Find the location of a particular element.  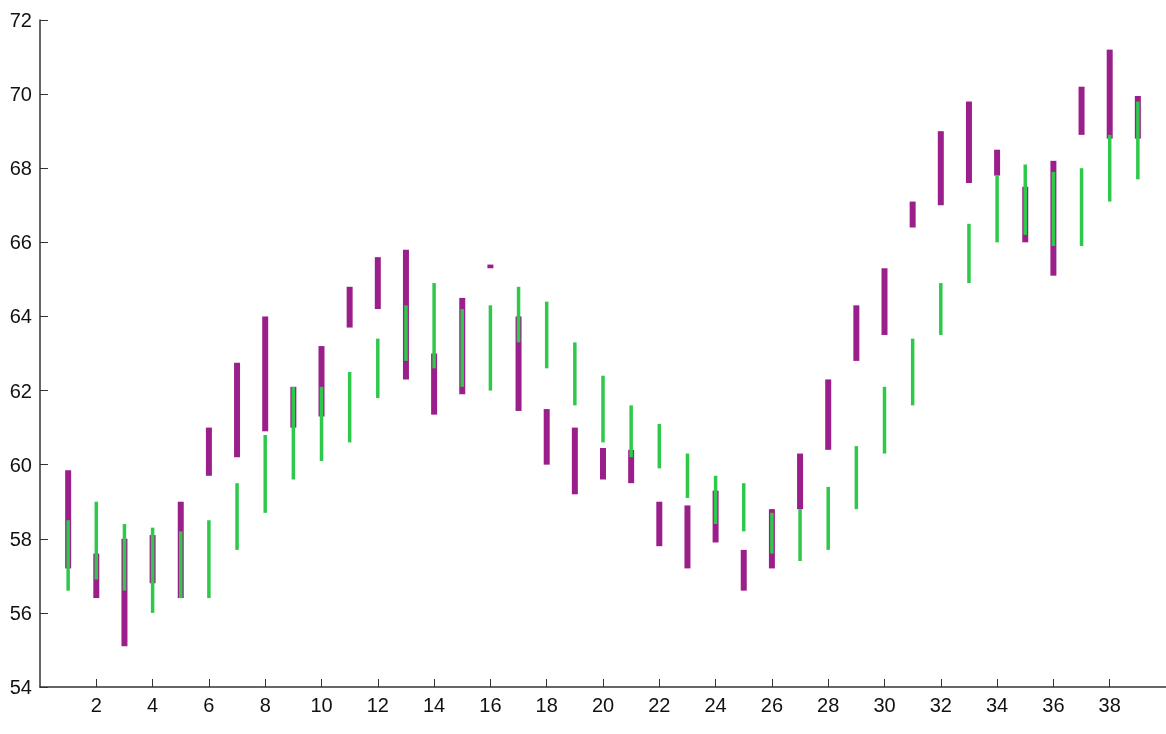

y-tick-label: 58 is located at coordinates (20, 538).